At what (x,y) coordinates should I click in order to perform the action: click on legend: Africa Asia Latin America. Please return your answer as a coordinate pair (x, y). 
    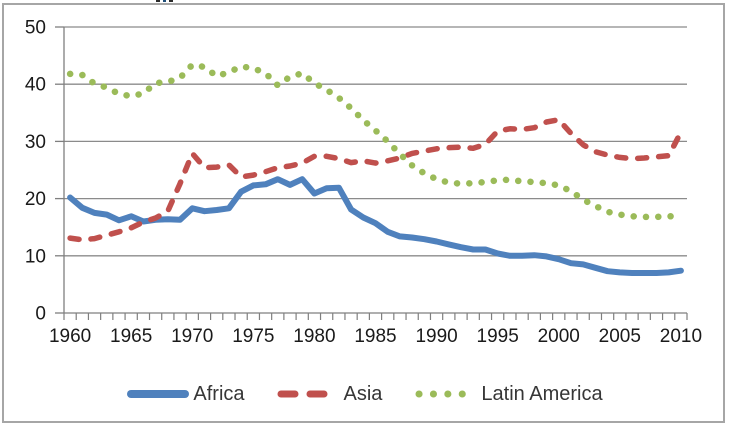
    Looking at the image, I should click on (364, 394).